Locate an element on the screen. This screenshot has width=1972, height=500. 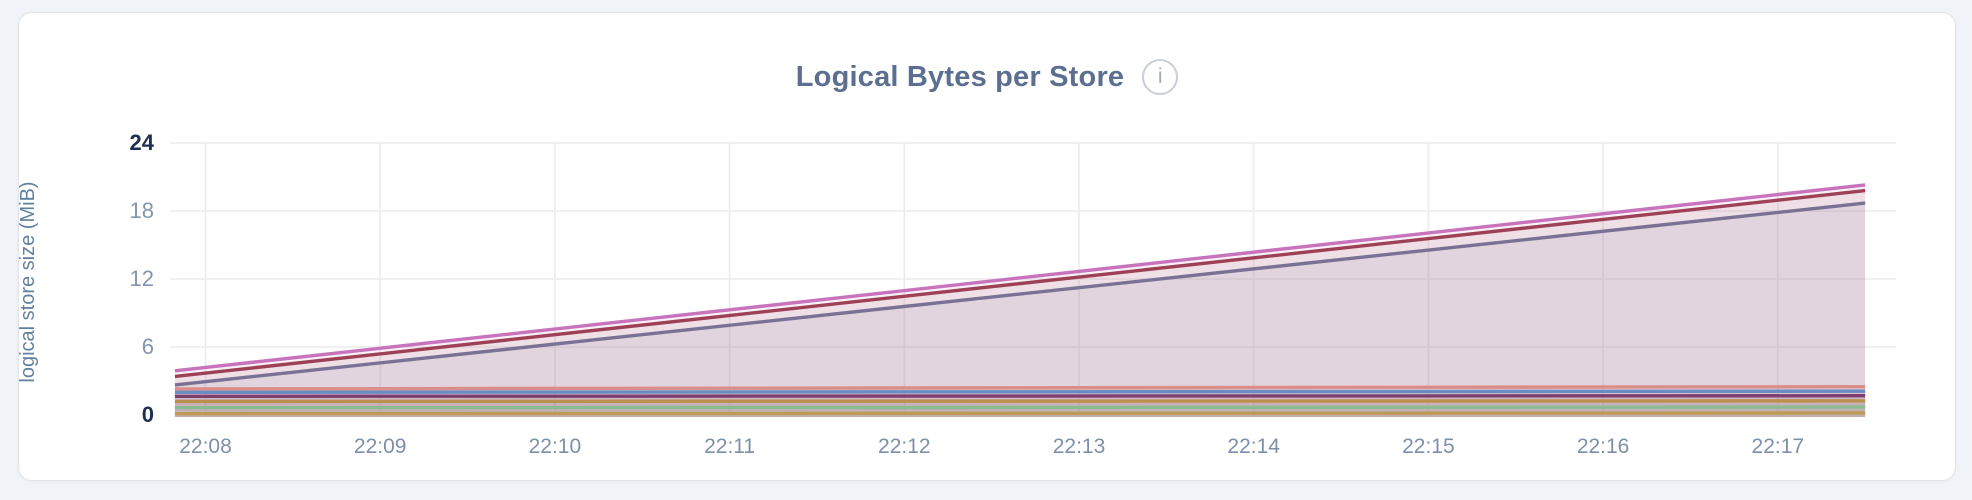
chart-header: Logical Bytes per Store i is located at coordinates (987, 77).